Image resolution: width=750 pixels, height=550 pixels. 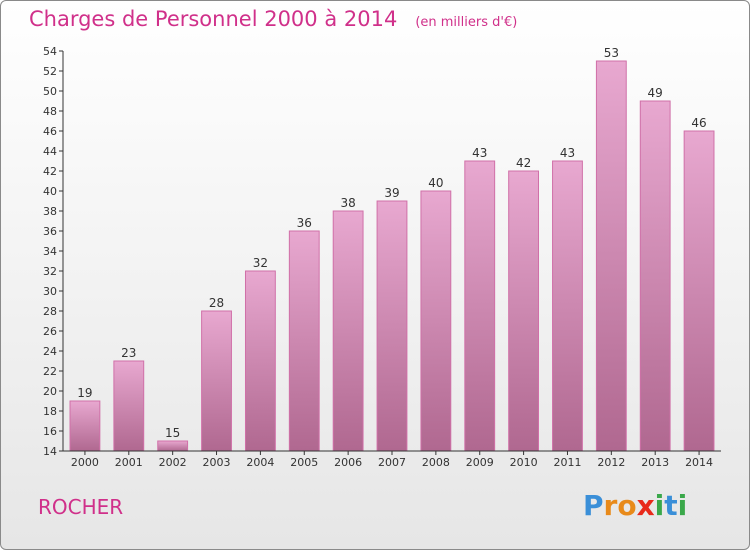 I want to click on y-tick-label: 52, so click(x=50, y=71).